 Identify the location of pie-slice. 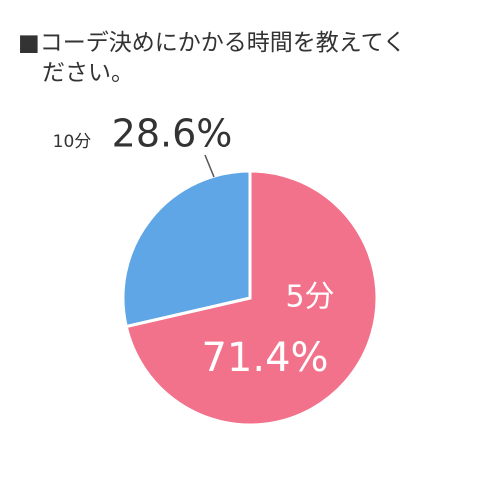
(186, 249).